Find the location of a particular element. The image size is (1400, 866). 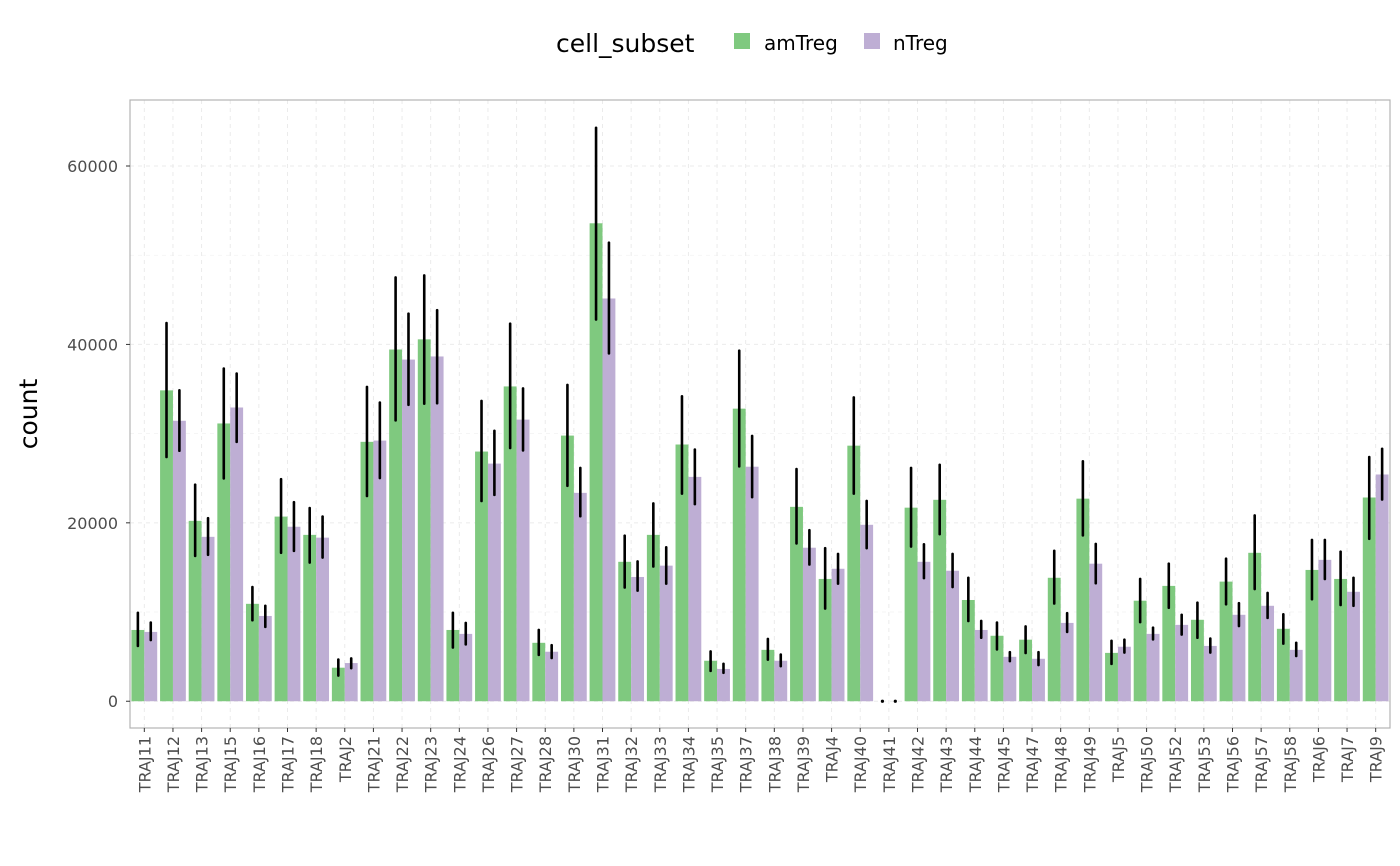

bar-nTreg-TRAJ18 is located at coordinates (323, 619).